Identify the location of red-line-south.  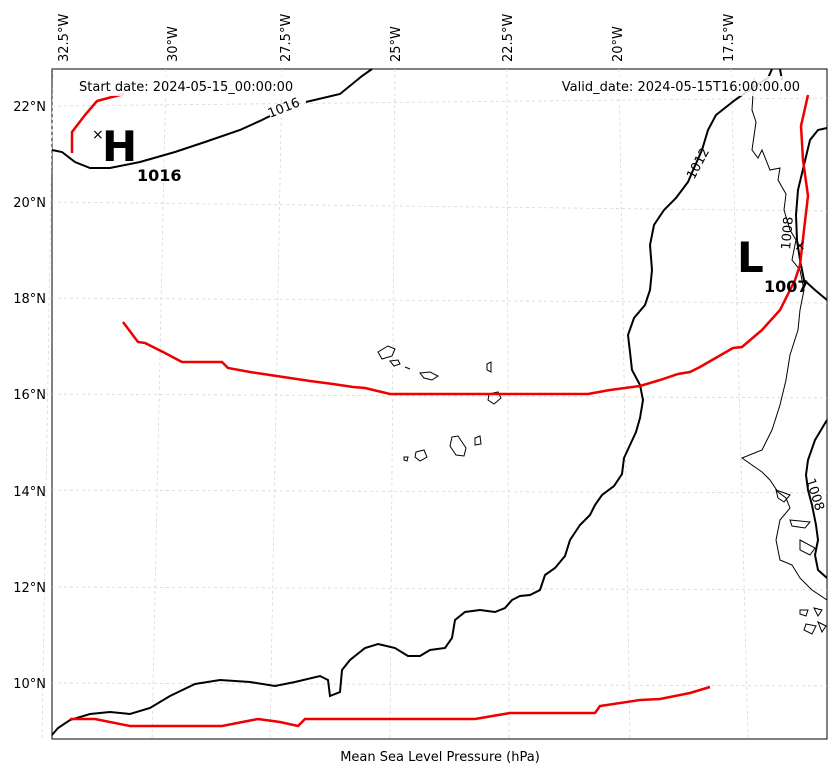
(390, 706).